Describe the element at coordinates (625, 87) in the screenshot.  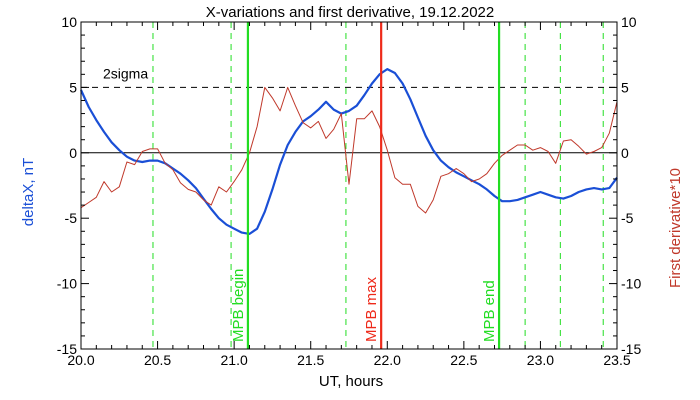
I see `y-right-tick-label-4: 5` at that location.